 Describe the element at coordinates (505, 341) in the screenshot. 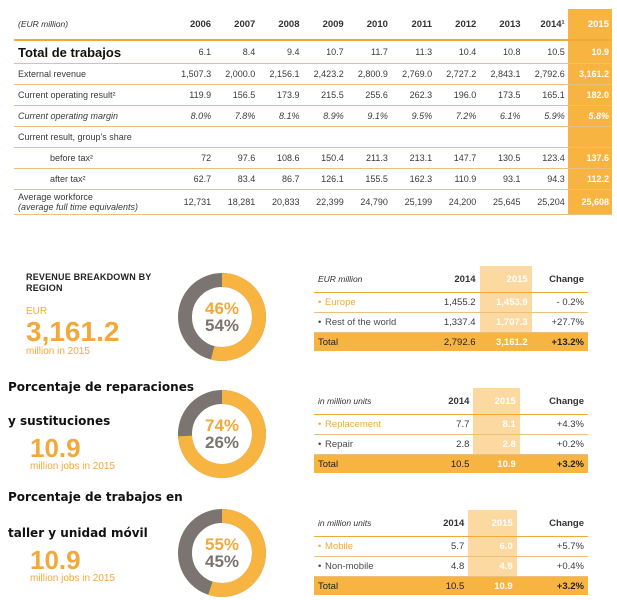

I see `cell-2015: 3,161.2` at that location.